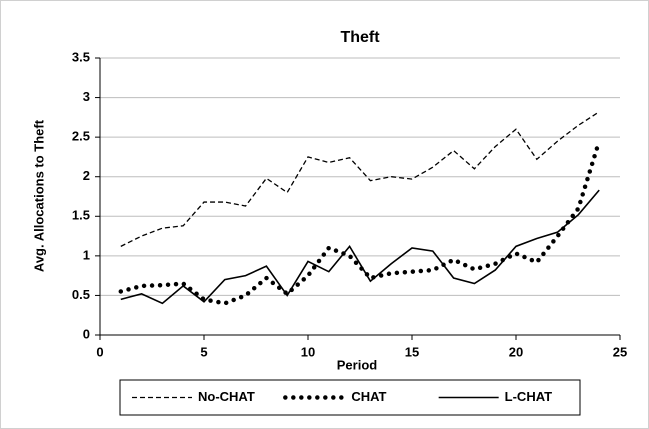 This screenshot has width=649, height=429. What do you see at coordinates (308, 351) in the screenshot?
I see `x-tick-label: 10` at bounding box center [308, 351].